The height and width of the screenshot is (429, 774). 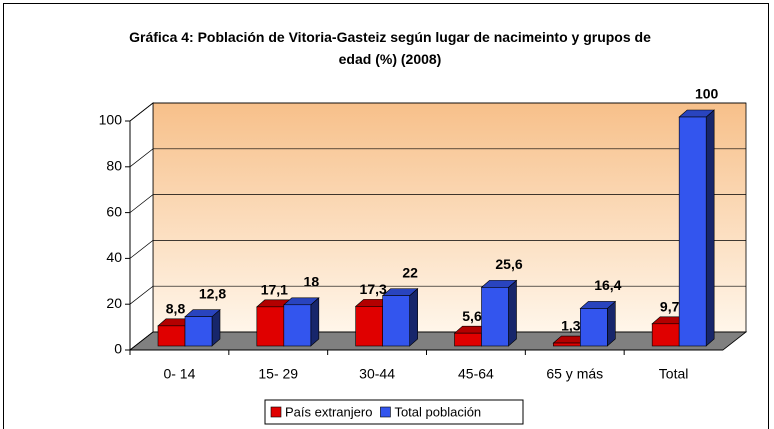 What do you see at coordinates (377, 374) in the screenshot?
I see `x-tick-label: 30-44` at bounding box center [377, 374].